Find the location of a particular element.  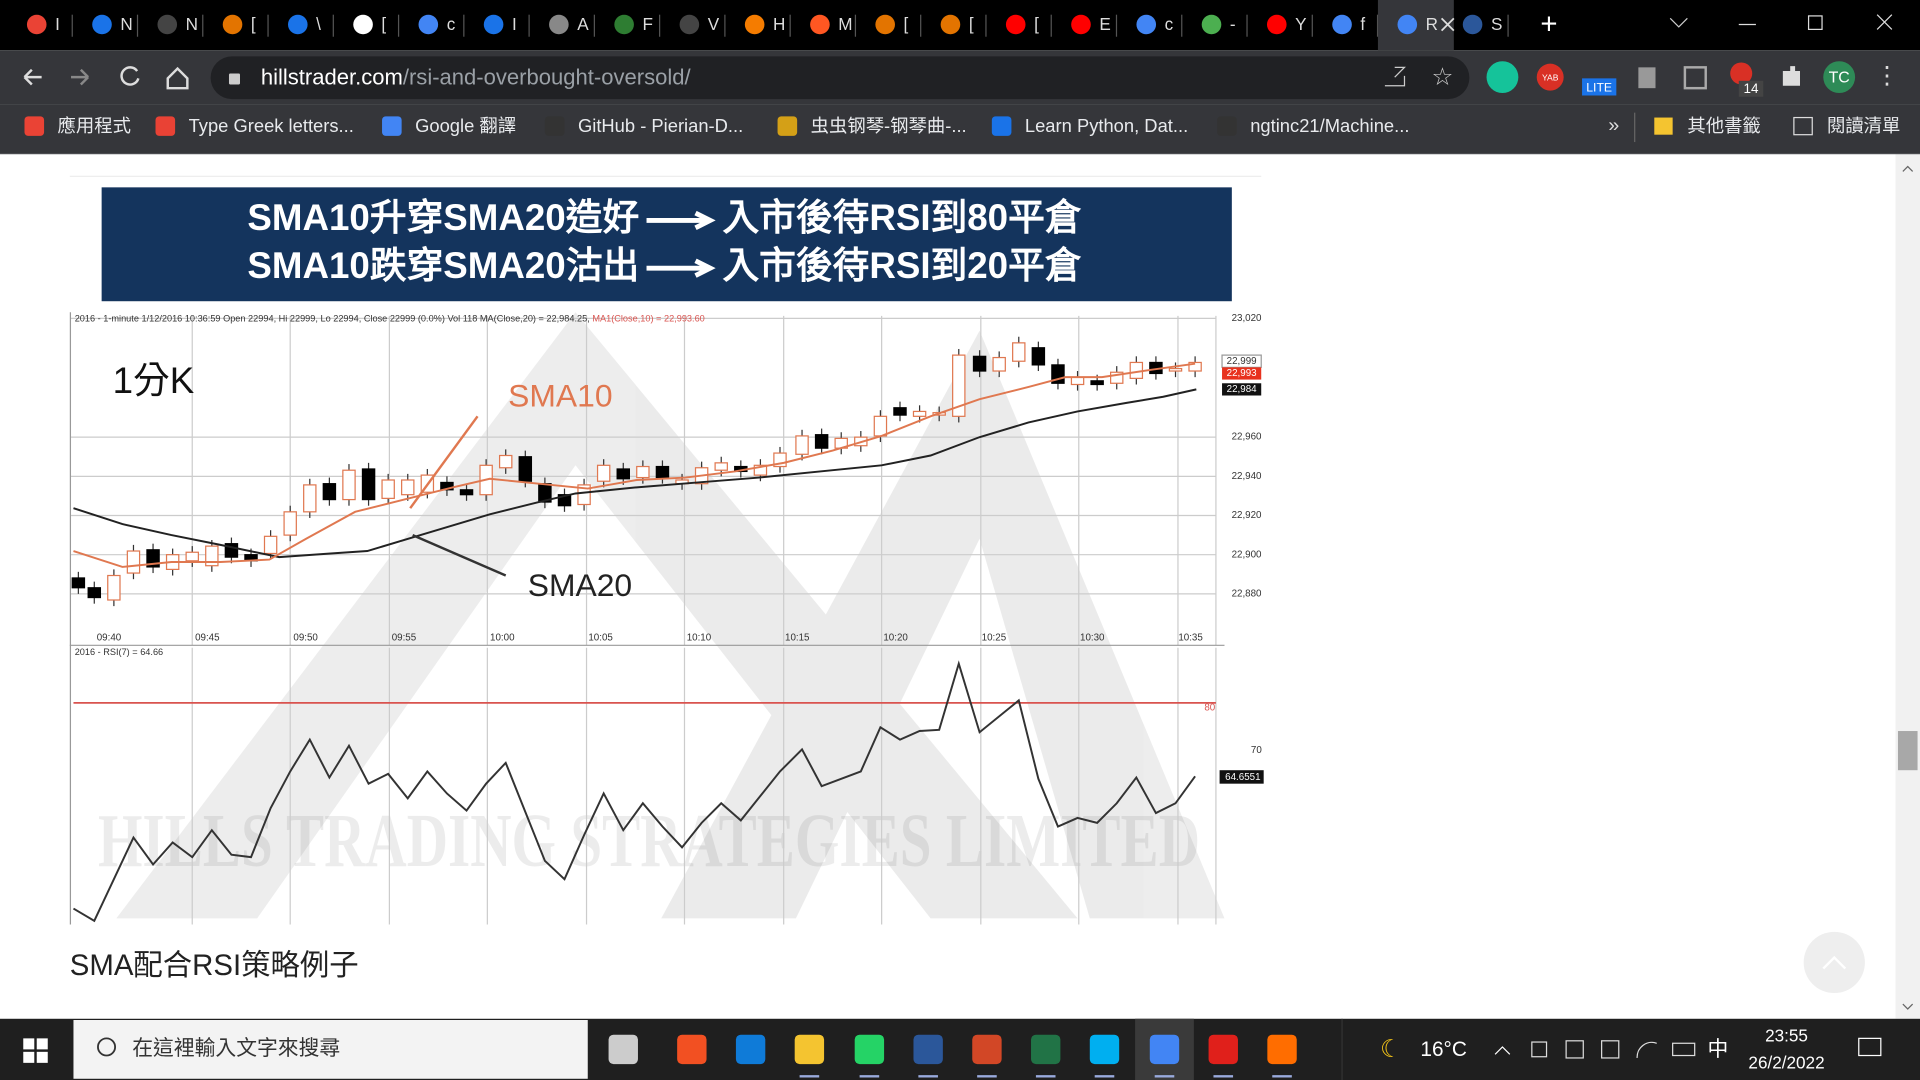

scrollbar is located at coordinates (1907, 586).